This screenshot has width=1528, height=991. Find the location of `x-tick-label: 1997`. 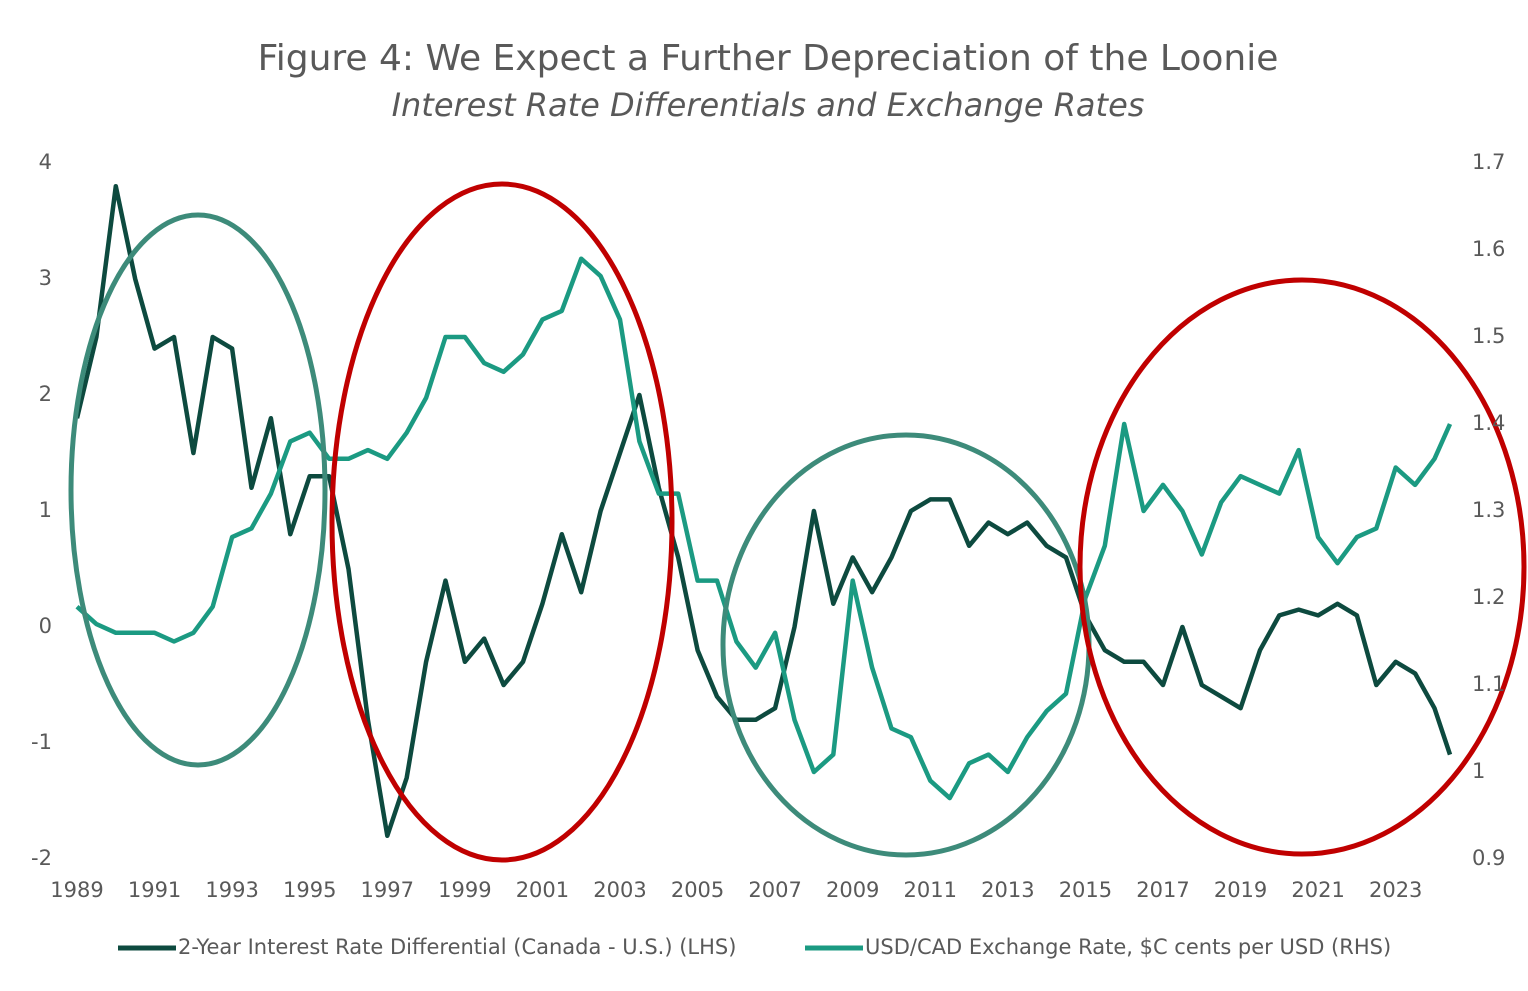

x-tick-label: 1997 is located at coordinates (387, 890).